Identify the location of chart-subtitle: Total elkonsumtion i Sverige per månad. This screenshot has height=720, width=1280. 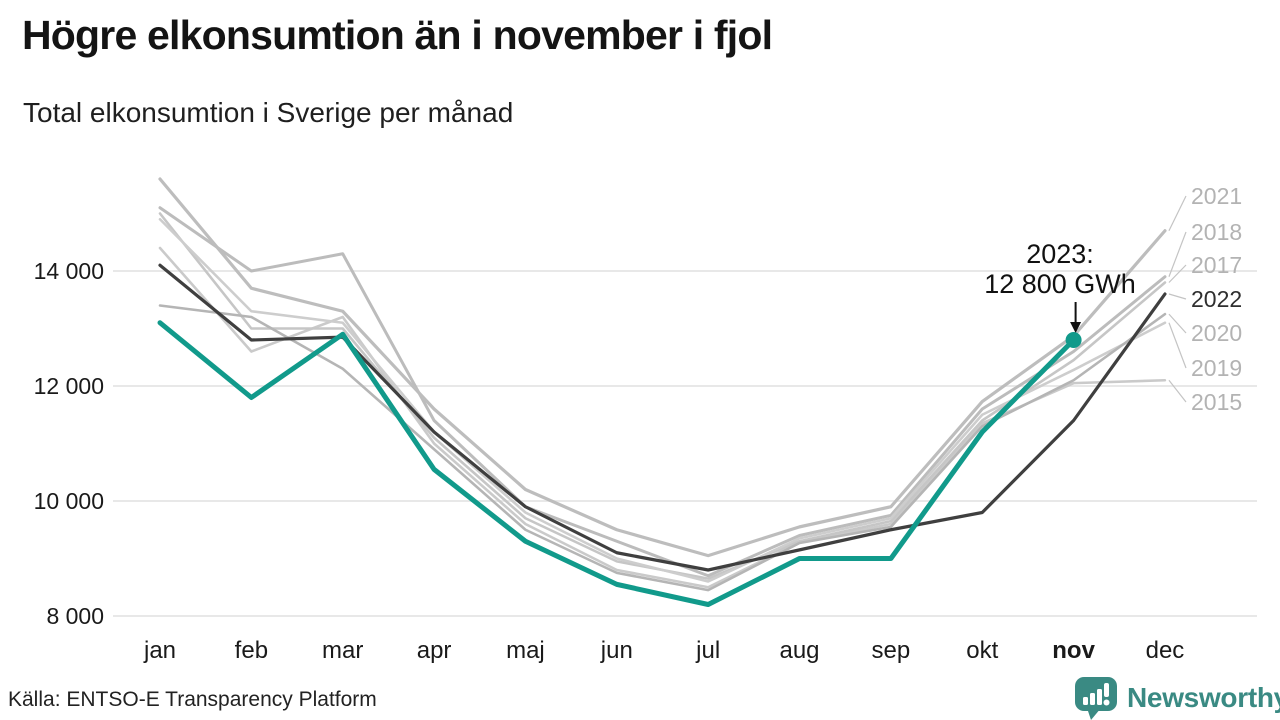
(268, 112).